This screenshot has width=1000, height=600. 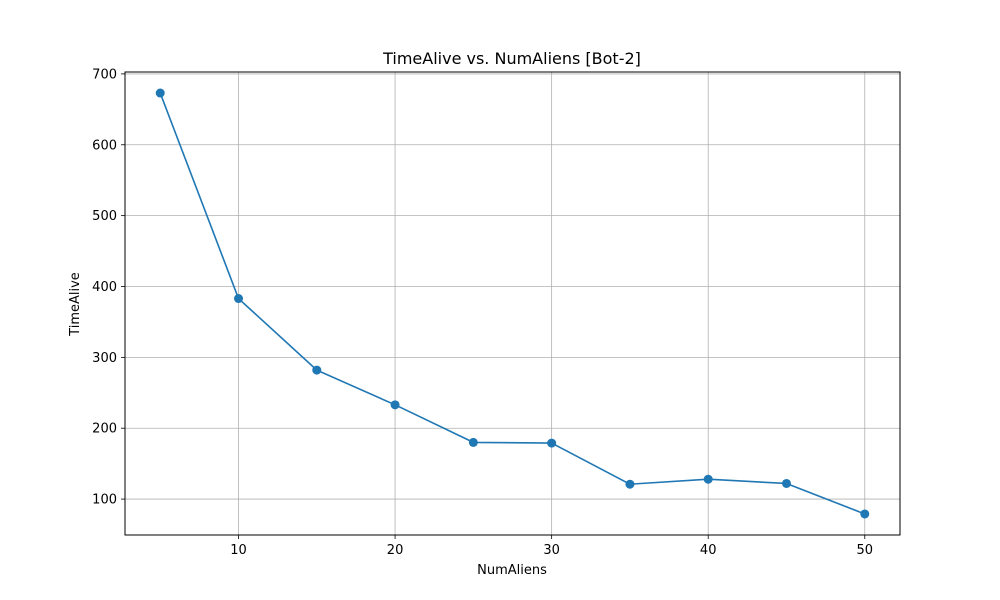 I want to click on x-tick-label: 10, so click(x=238, y=550).